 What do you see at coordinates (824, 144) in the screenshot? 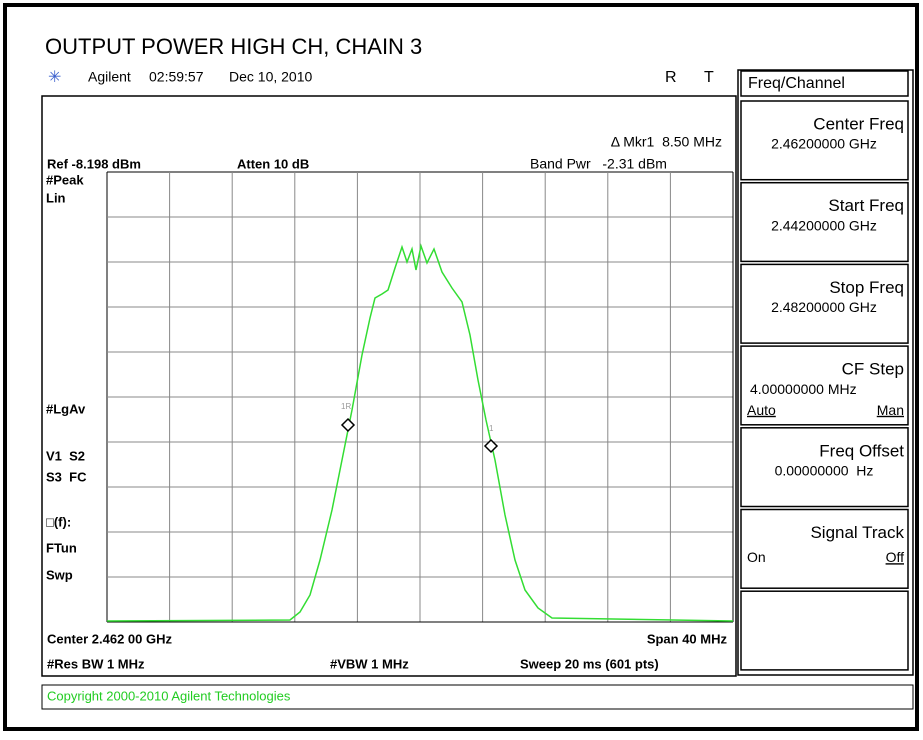
I see `softkey-value: 2.46200000 GHz` at bounding box center [824, 144].